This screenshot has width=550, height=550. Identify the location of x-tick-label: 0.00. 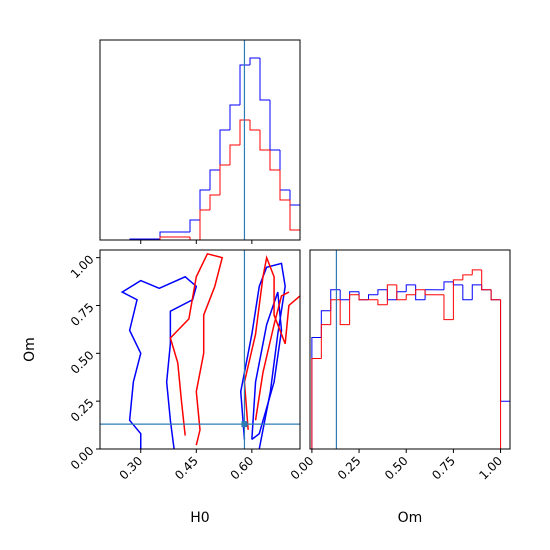
(302, 468).